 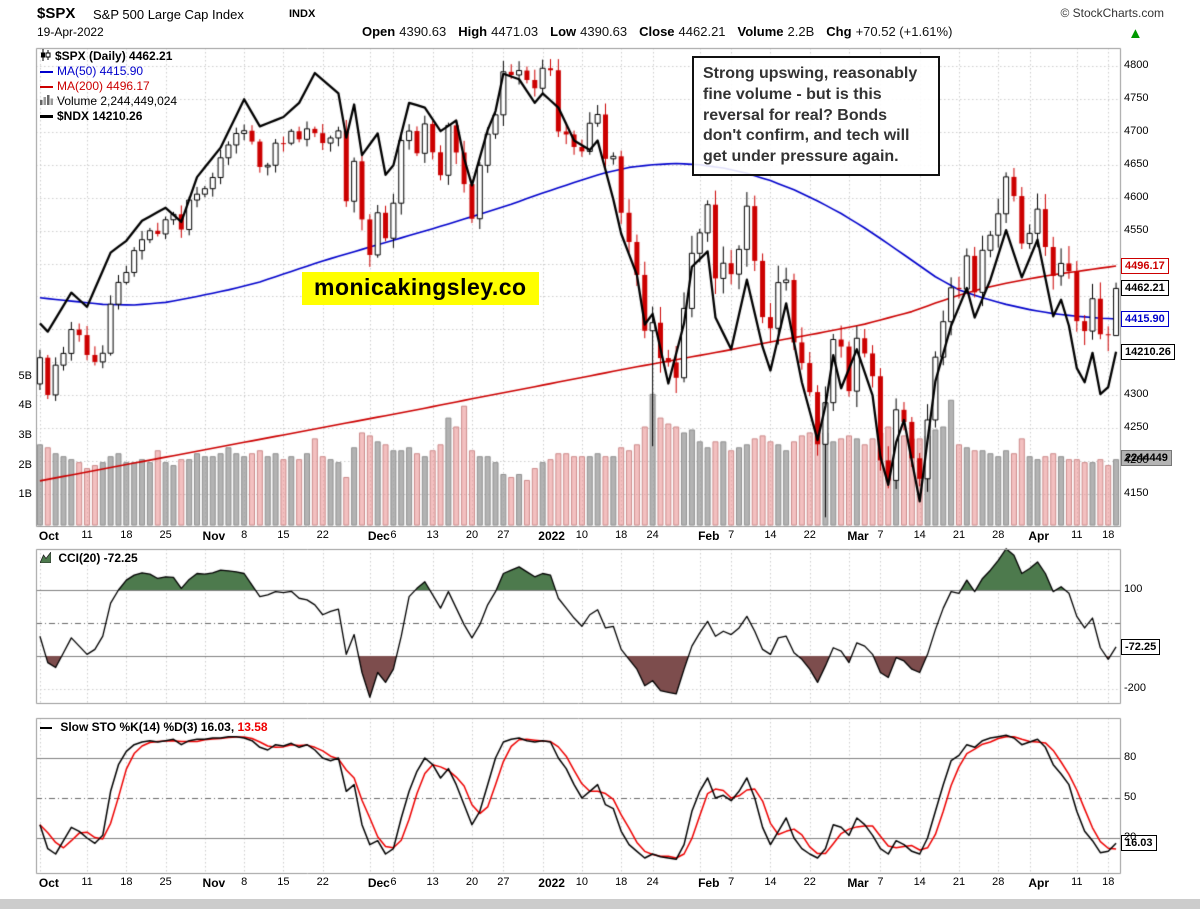 I want to click on exchange-label: INDX, so click(x=302, y=14).